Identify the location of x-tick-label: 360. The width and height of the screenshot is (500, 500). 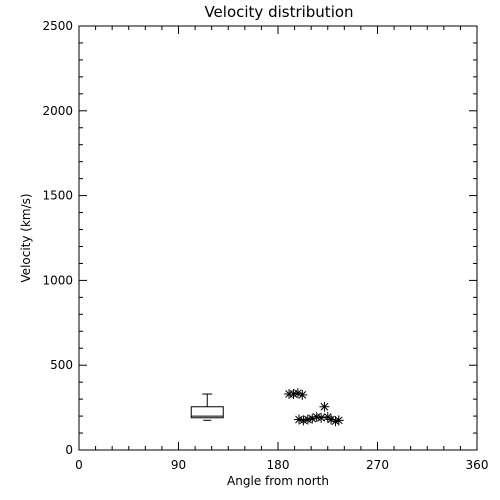
(477, 465).